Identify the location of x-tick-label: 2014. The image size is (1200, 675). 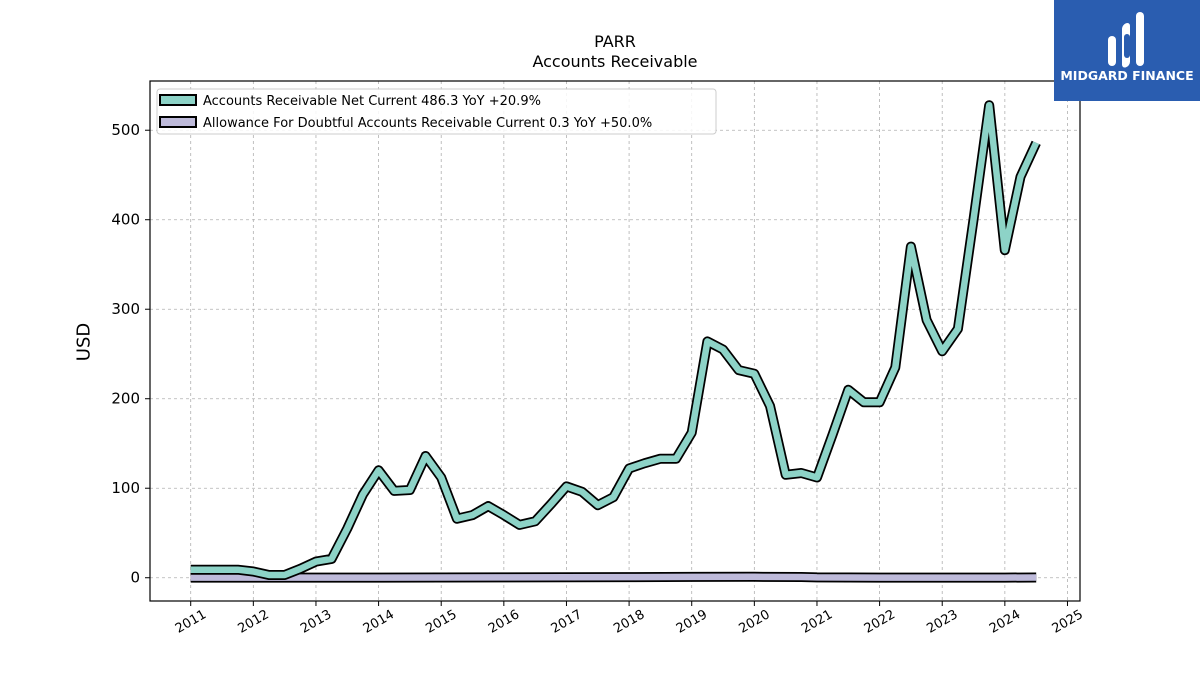
(379, 622).